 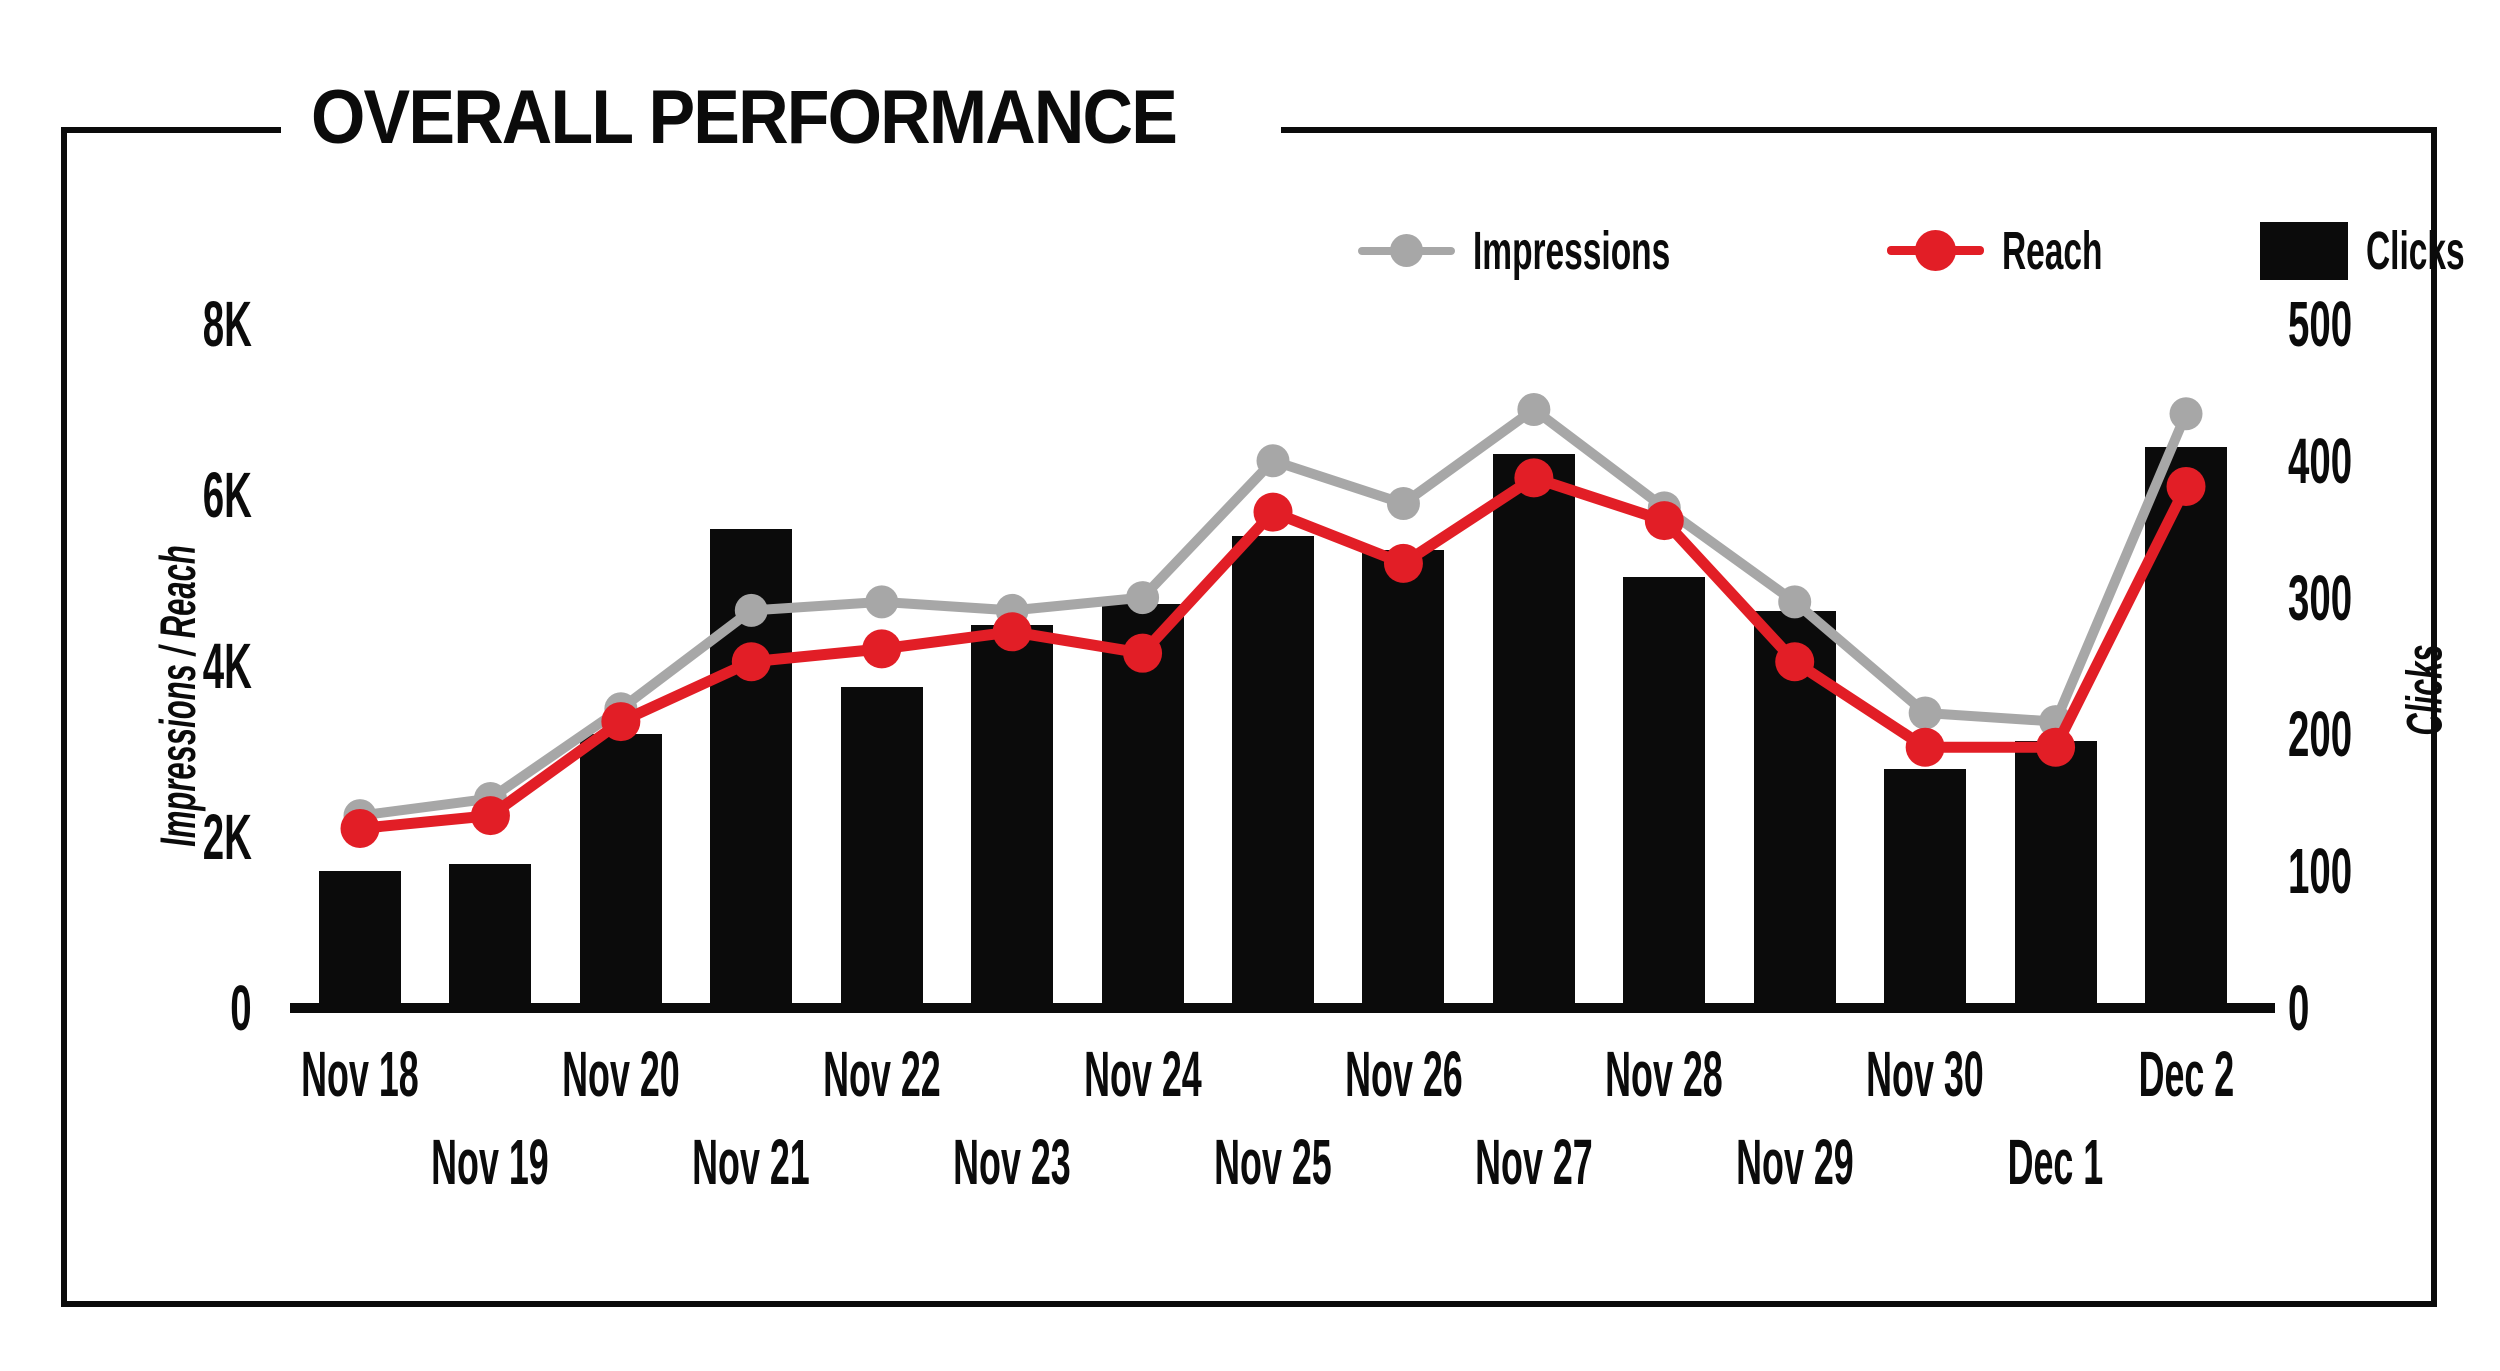 I want to click on x-tick-nov-28: Nov 28, so click(x=1664, y=1074).